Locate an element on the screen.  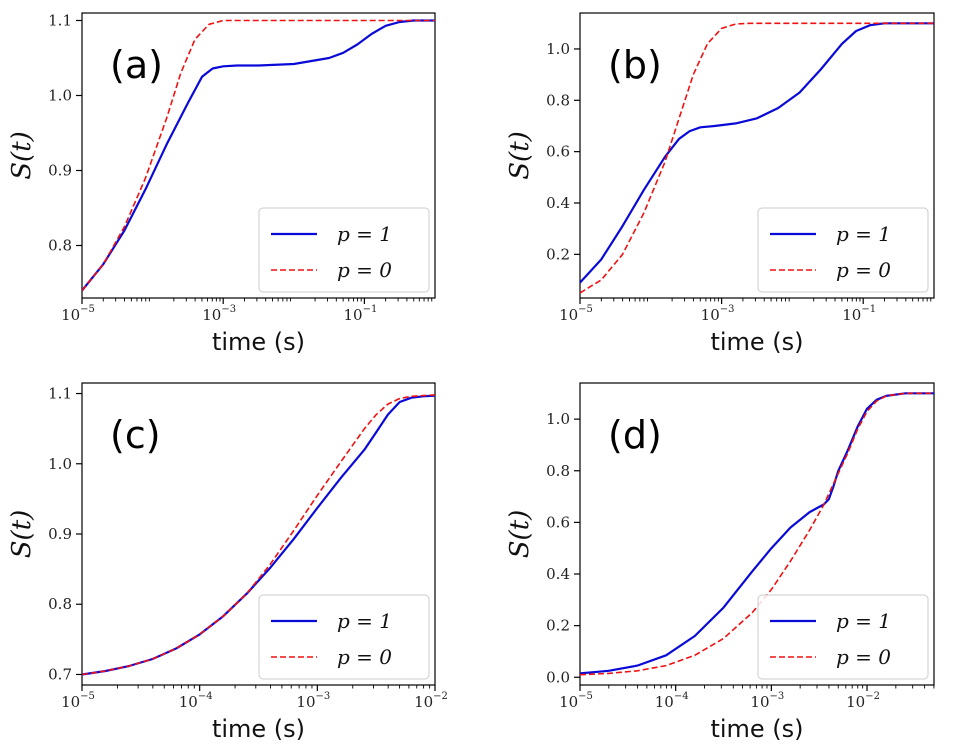
panel-label: (d) is located at coordinates (635, 435).